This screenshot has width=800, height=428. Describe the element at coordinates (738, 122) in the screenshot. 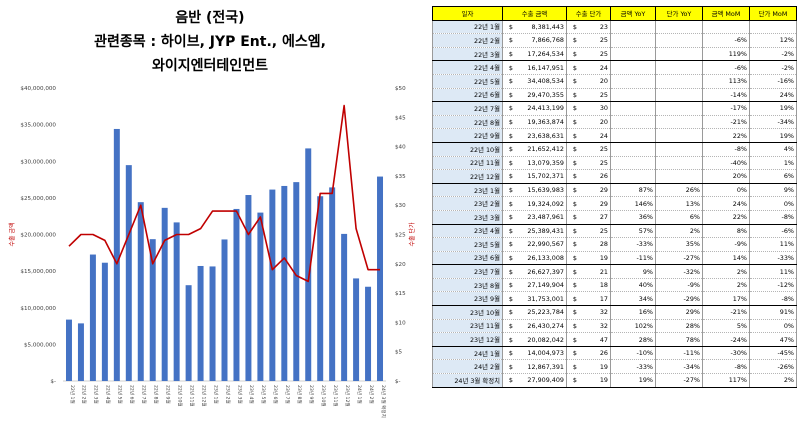

I see `cell-amount-mom-value: -21%` at that location.